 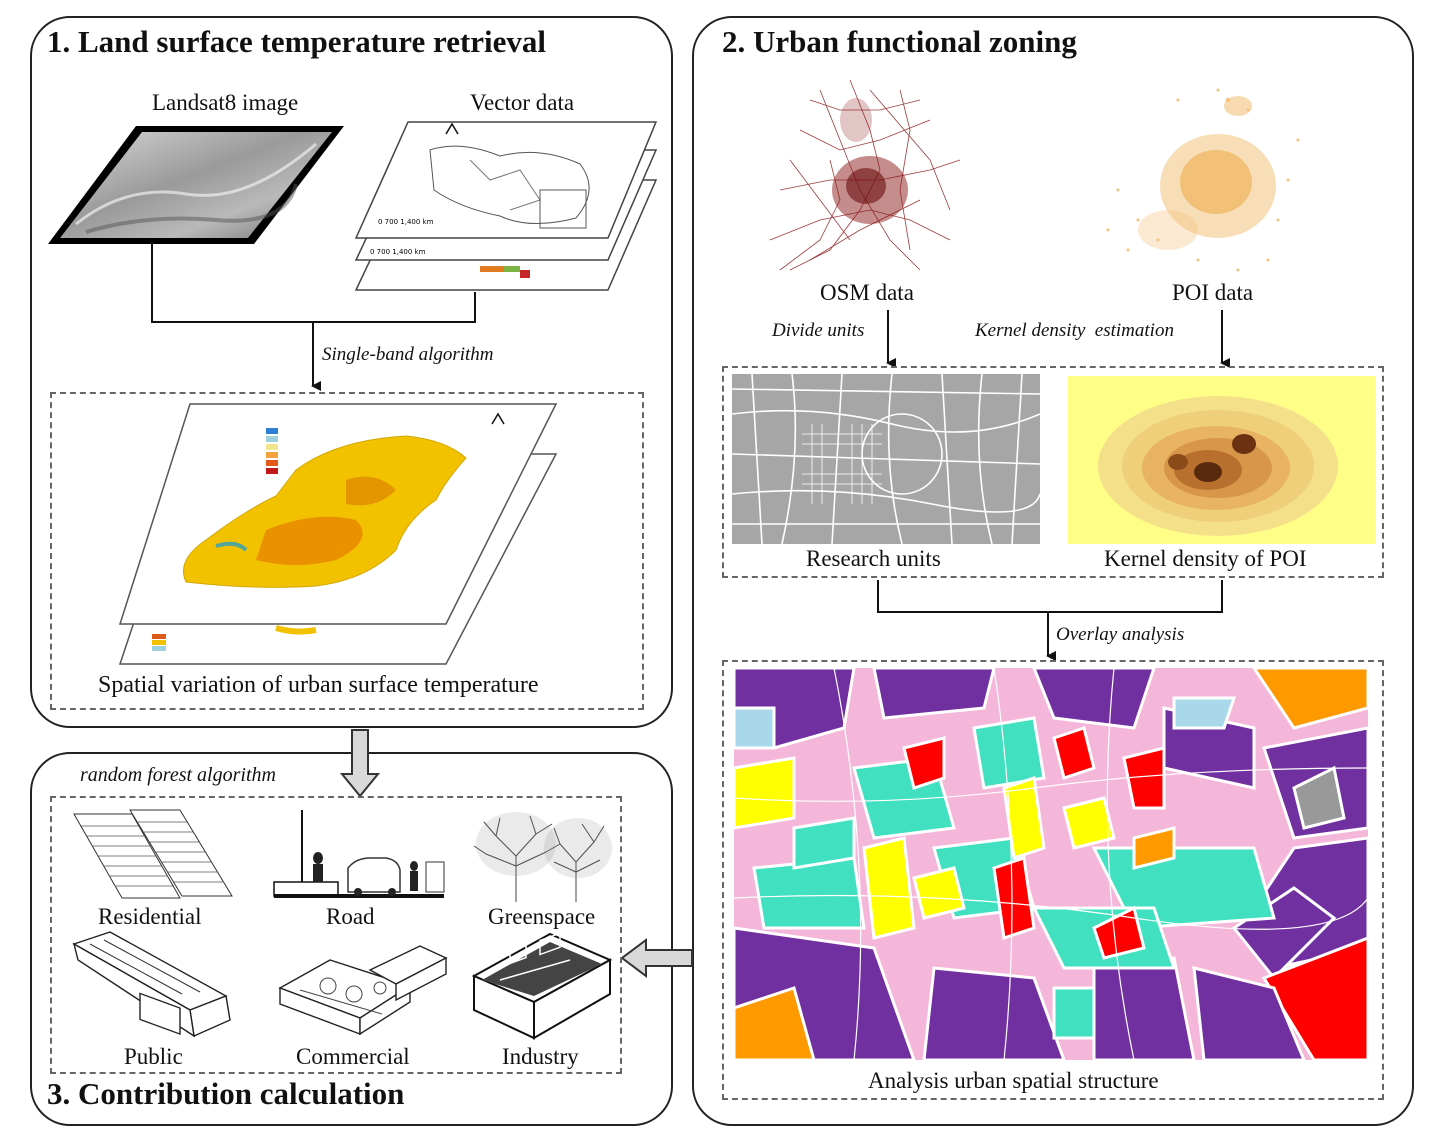 I want to click on research-units-map, so click(x=886, y=459).